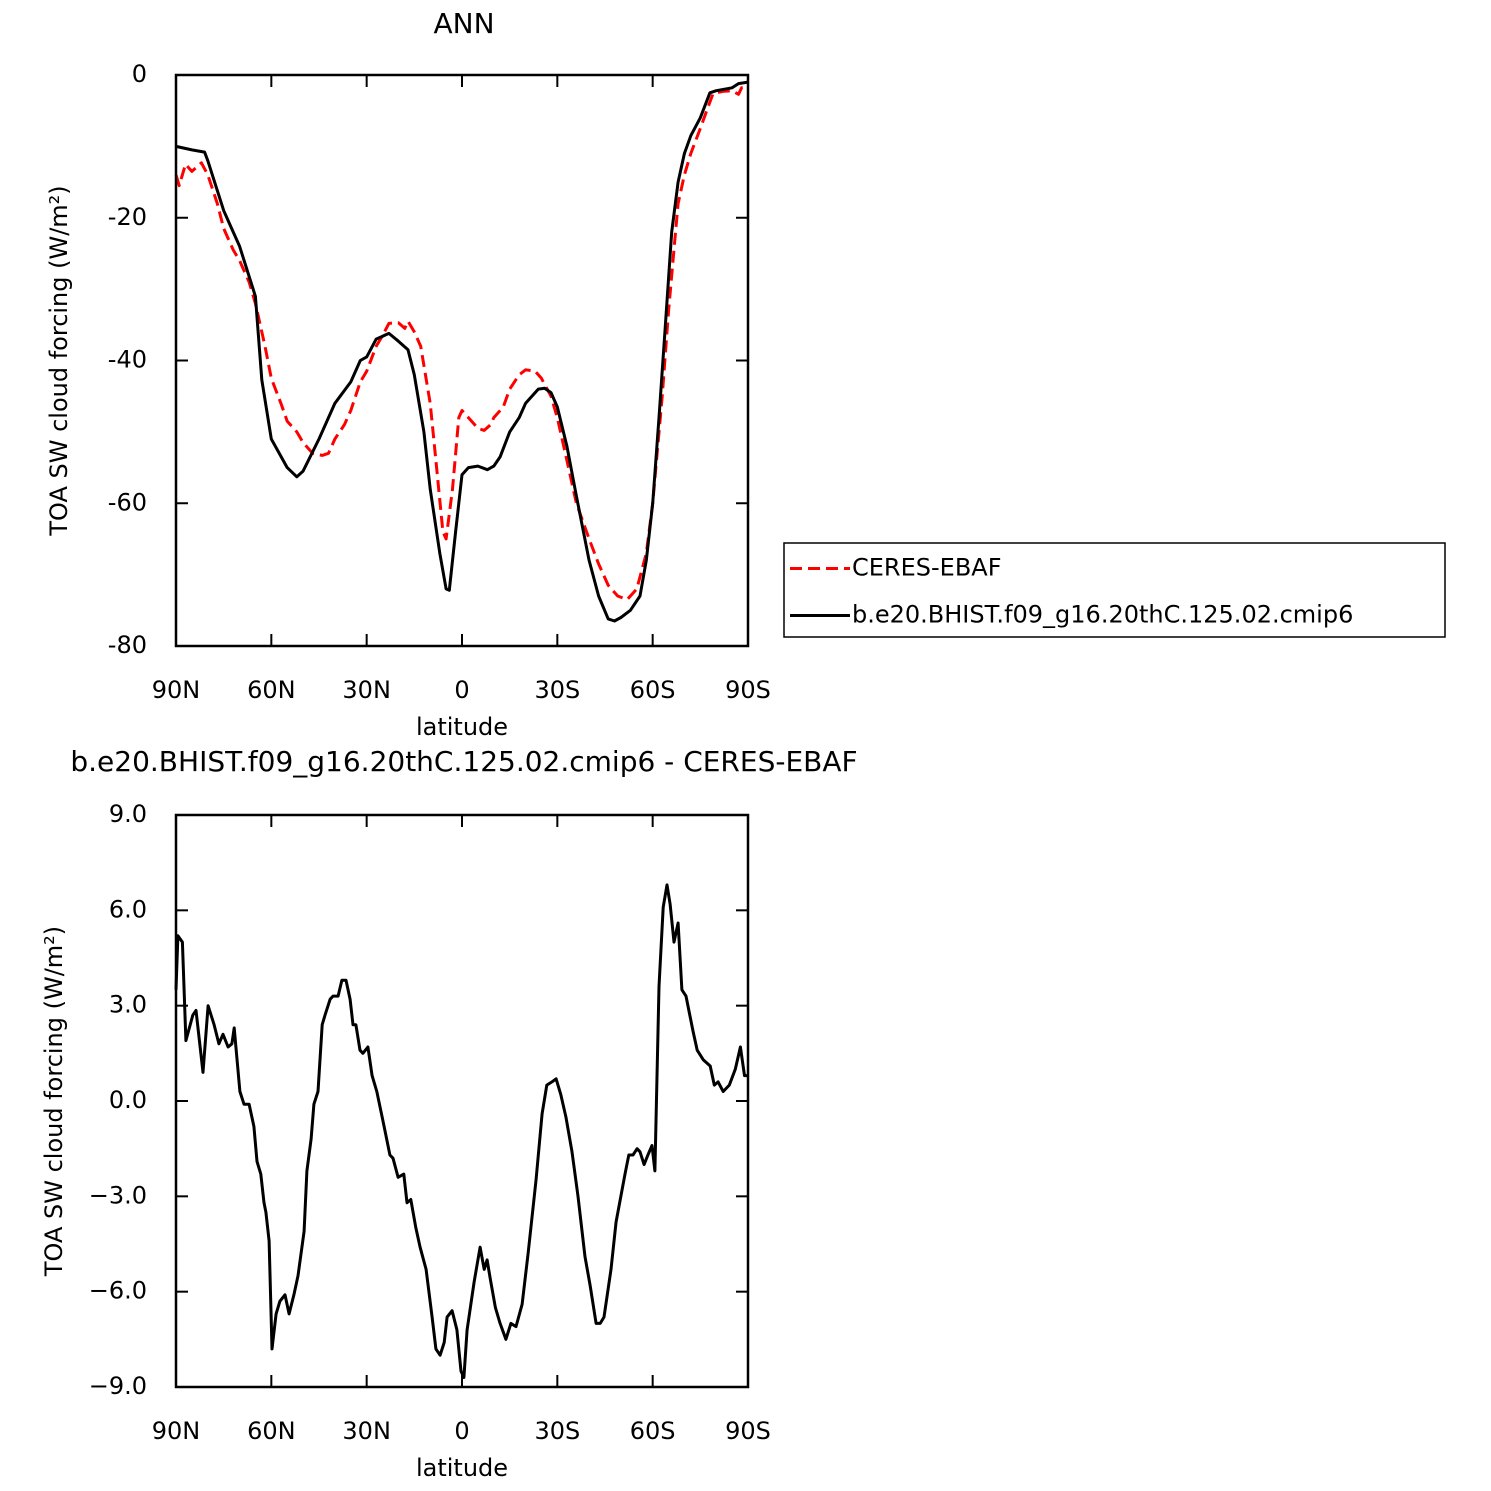  Describe the element at coordinates (1114, 590) in the screenshot. I see `legend-box` at that location.